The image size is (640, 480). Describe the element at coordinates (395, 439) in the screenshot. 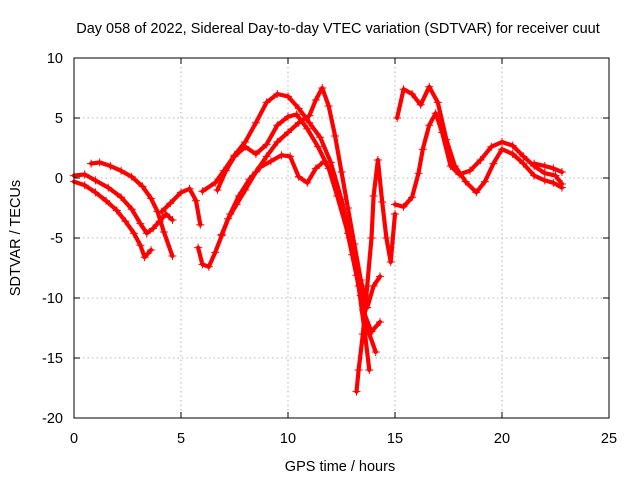

I see `x-tick-label: 15` at that location.